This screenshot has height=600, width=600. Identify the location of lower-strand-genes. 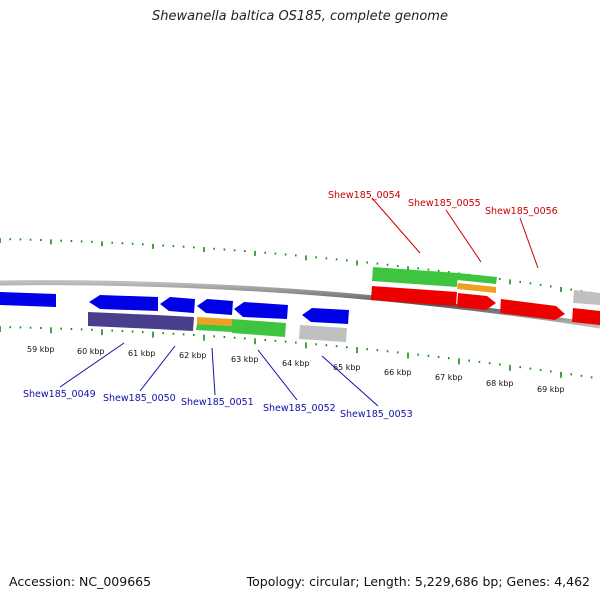
(174, 317).